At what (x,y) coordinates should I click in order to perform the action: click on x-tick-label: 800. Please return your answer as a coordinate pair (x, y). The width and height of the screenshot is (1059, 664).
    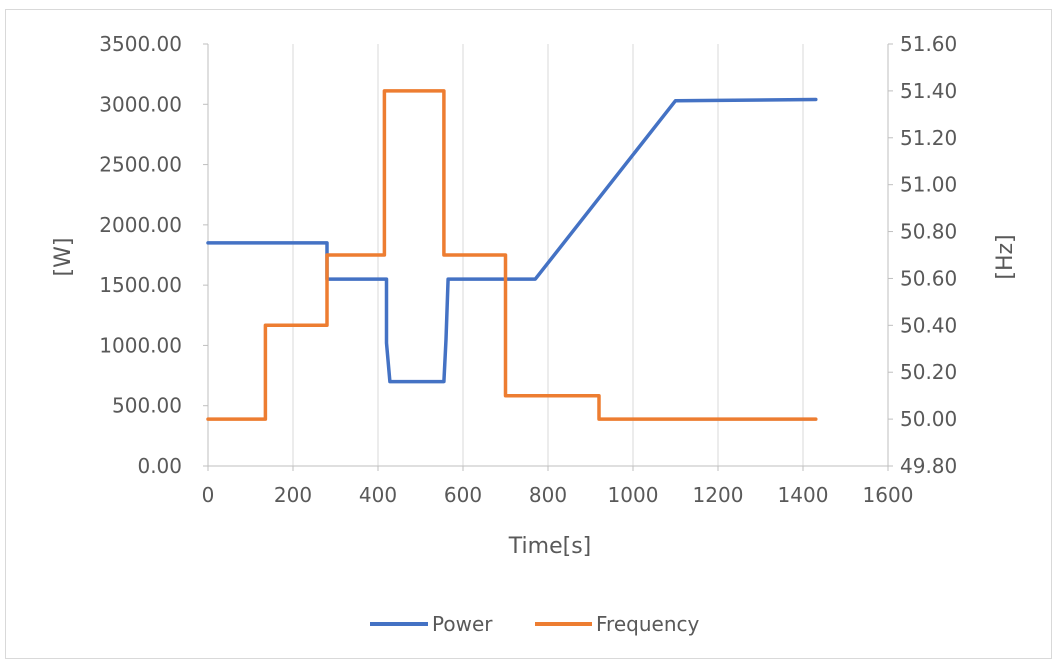
    Looking at the image, I should click on (548, 495).